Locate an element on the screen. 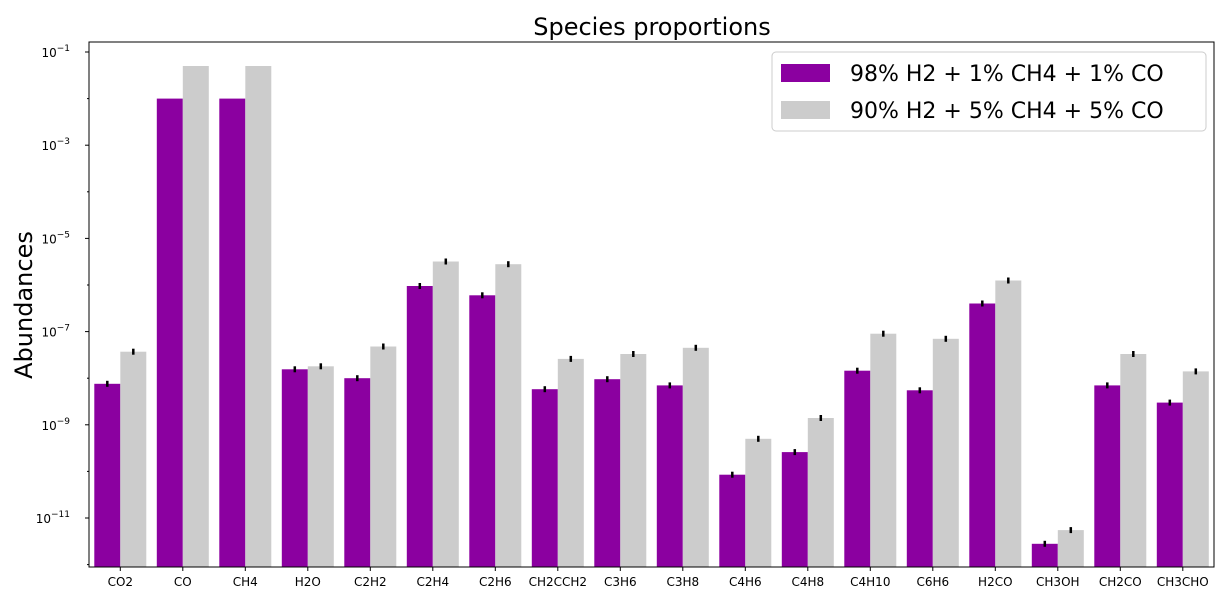 The width and height of the screenshot is (1215, 590). bar-series-1-CH3CHO is located at coordinates (1169, 484).